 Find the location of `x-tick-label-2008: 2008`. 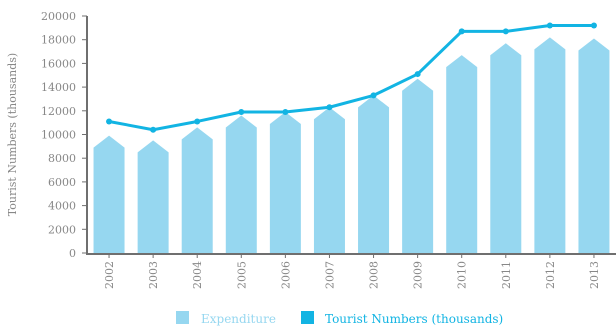

x-tick-label-2008: 2008 is located at coordinates (374, 275).